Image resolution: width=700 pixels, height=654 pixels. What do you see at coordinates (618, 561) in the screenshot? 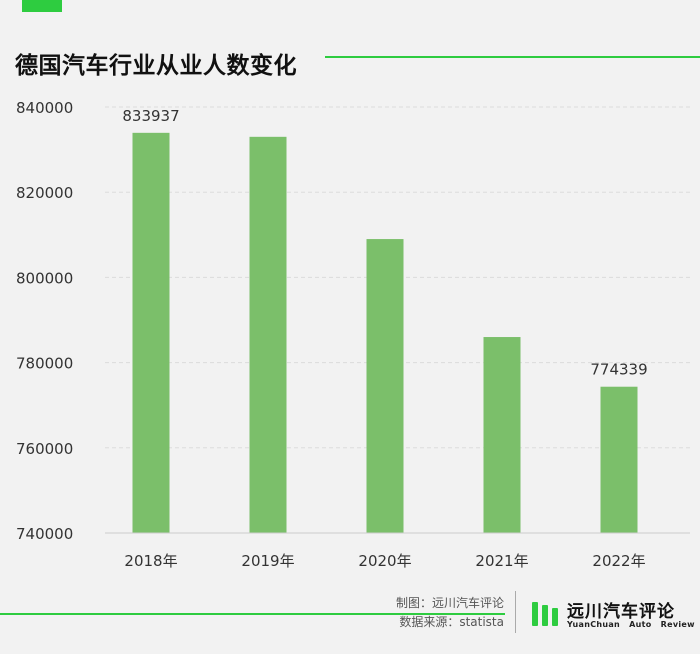
I see `x-tick-label: 2022年` at bounding box center [618, 561].